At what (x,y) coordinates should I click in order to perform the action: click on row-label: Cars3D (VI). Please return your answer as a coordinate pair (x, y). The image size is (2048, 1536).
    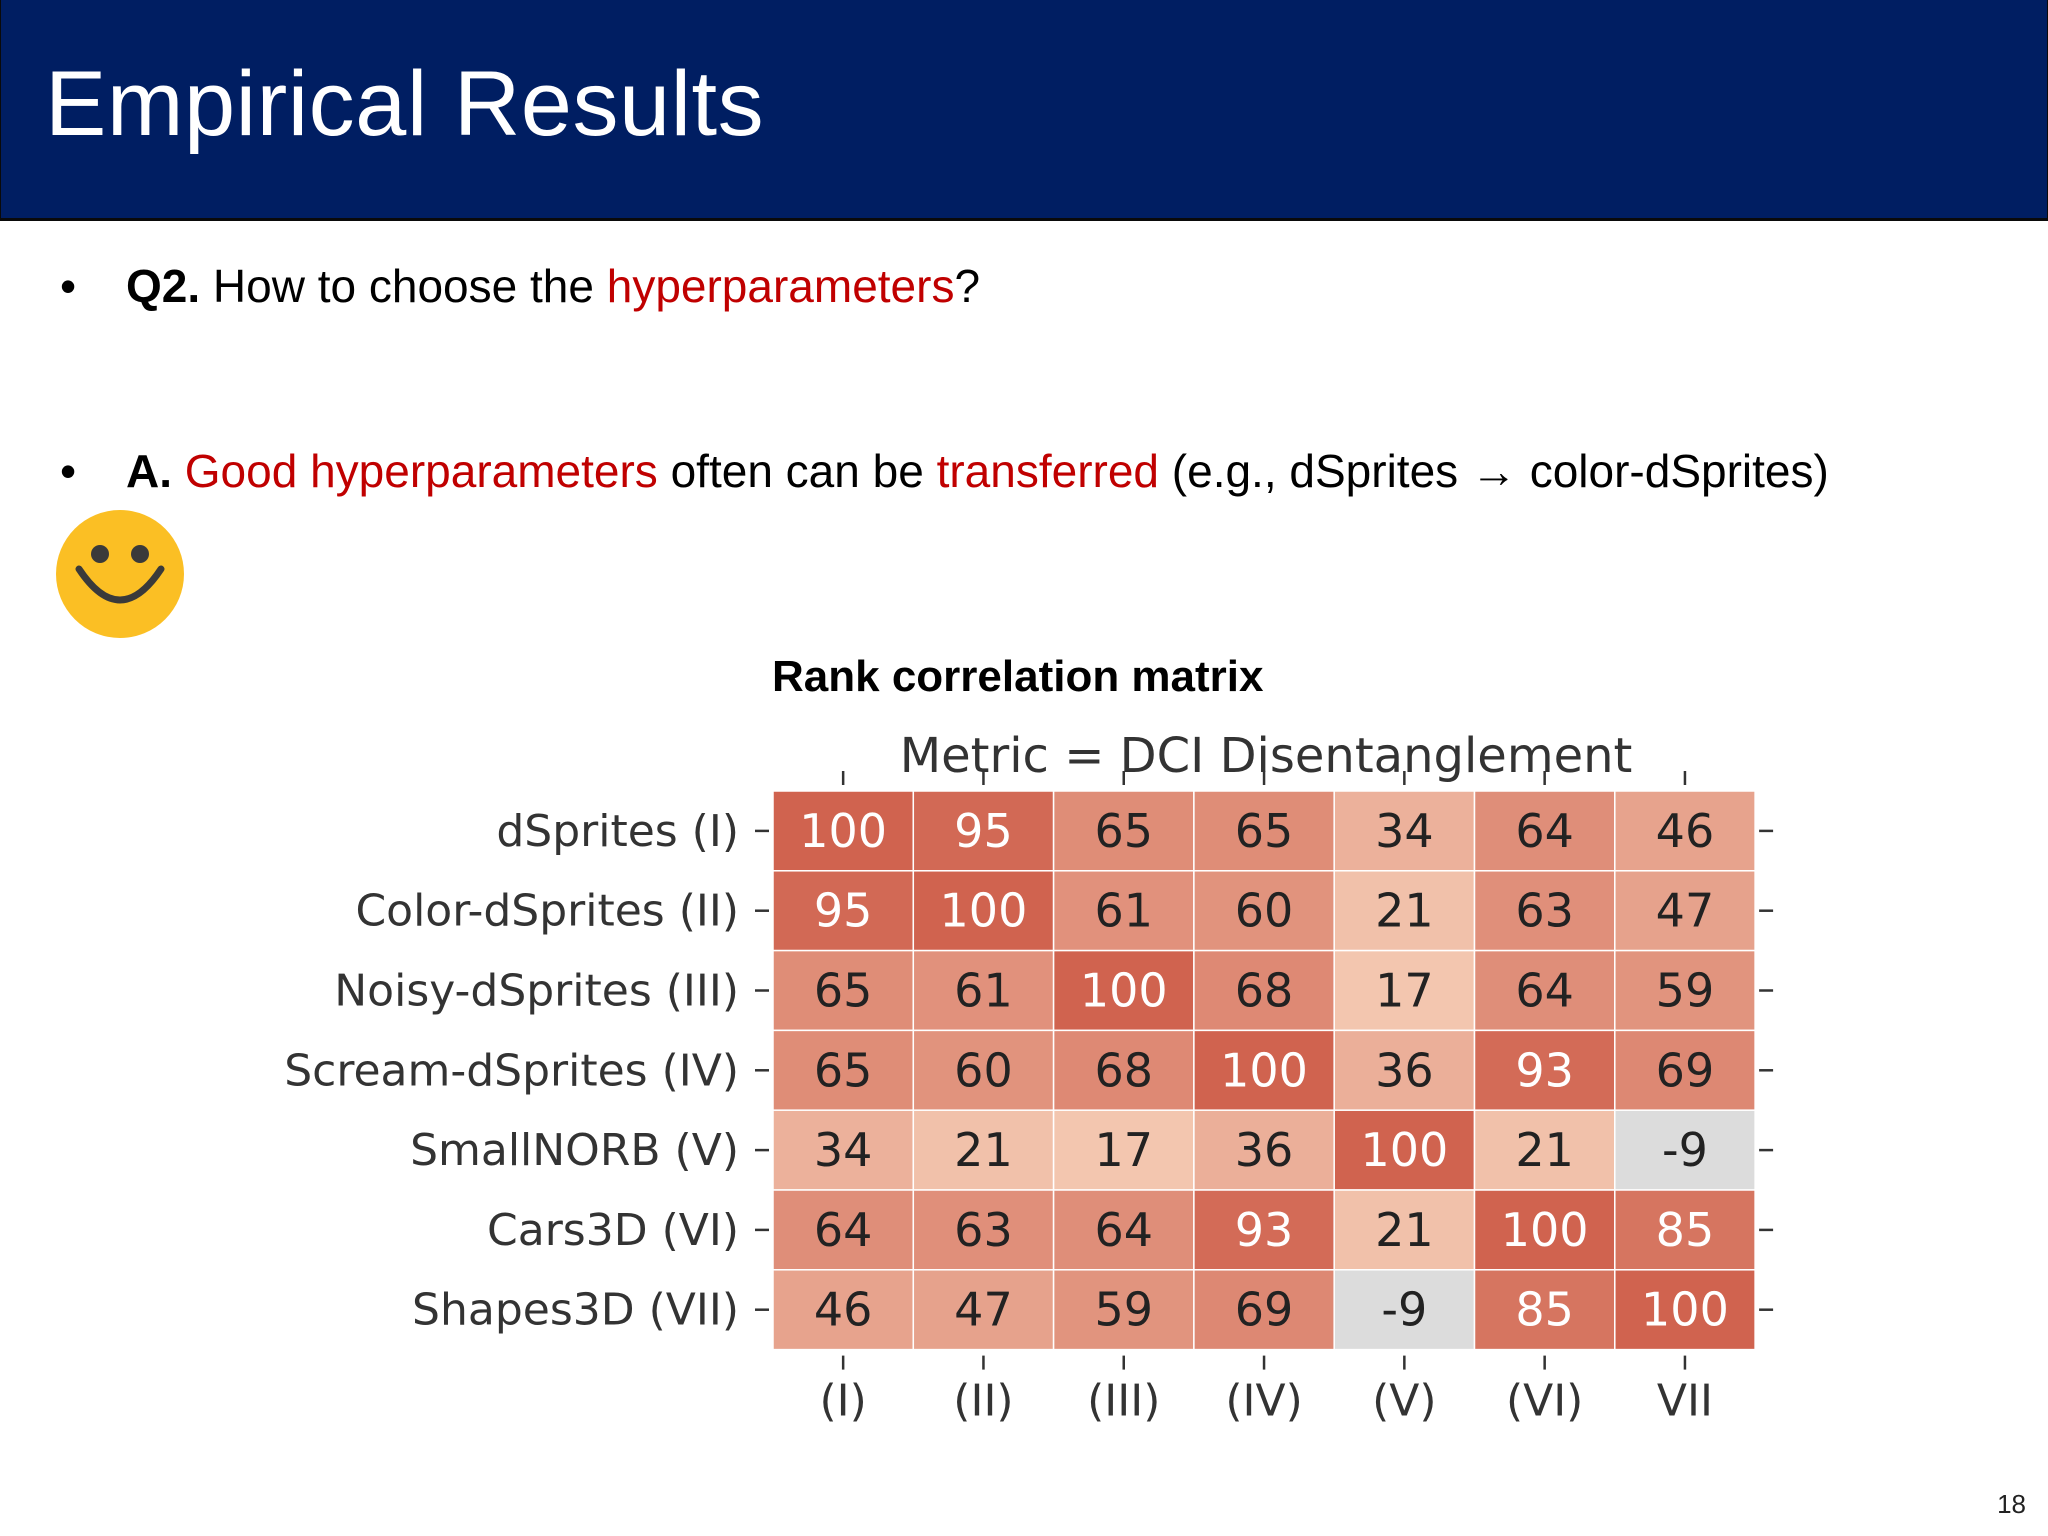
    Looking at the image, I should click on (613, 1230).